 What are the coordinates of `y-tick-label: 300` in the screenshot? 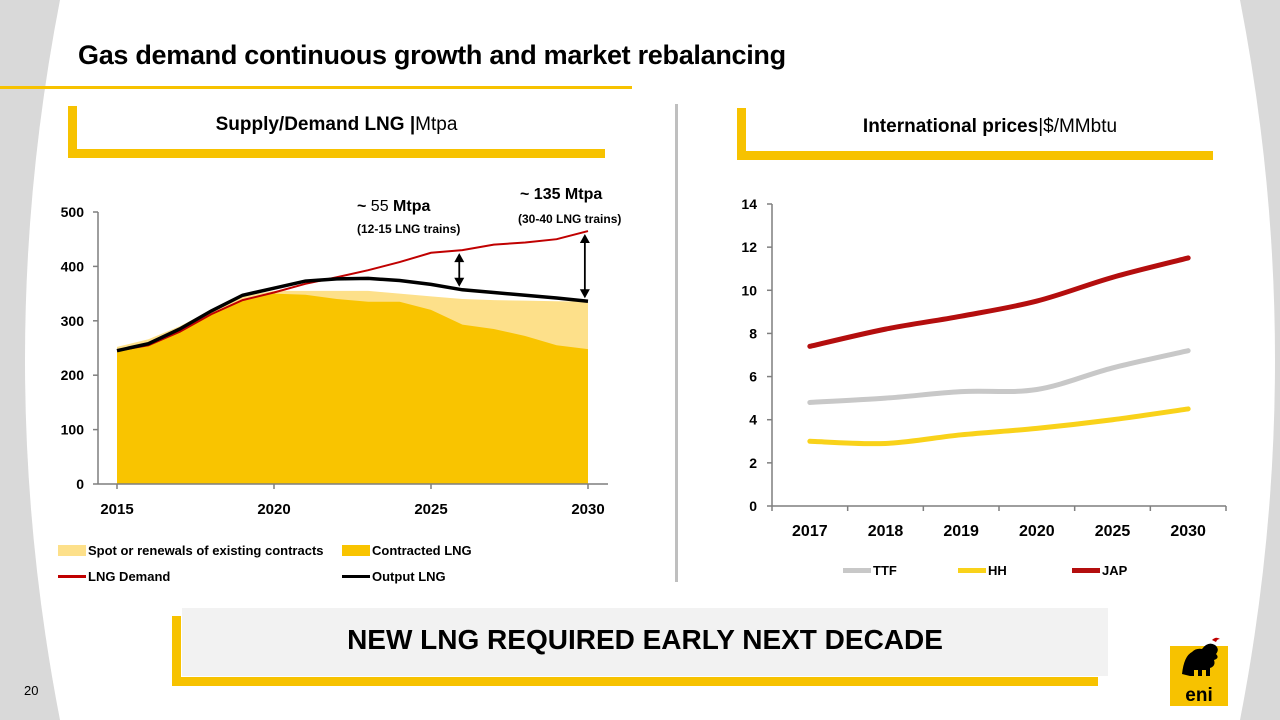 It's located at (73, 321).